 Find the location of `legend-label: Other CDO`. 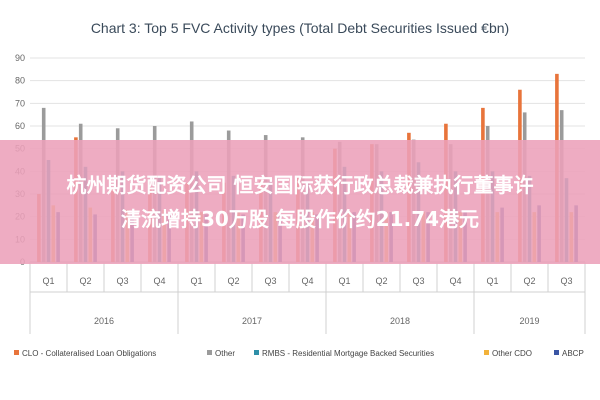

legend-label: Other CDO is located at coordinates (512, 353).